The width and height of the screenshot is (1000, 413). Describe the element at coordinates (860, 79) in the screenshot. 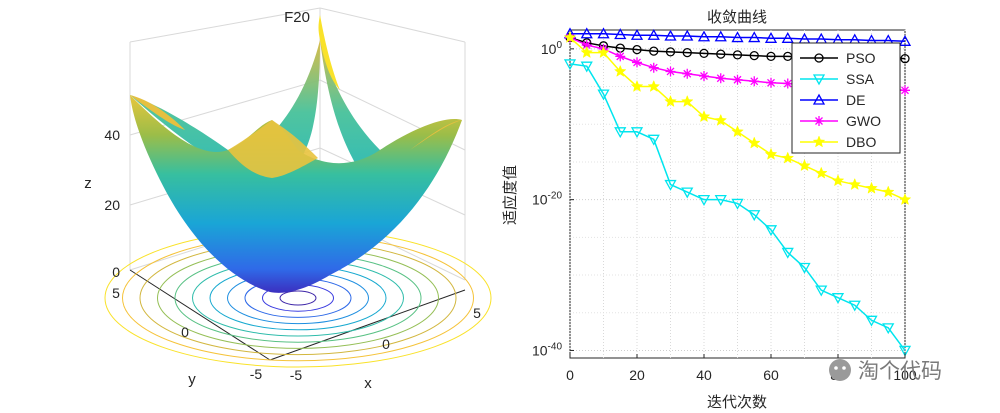

I see `legend-label: SSA` at that location.